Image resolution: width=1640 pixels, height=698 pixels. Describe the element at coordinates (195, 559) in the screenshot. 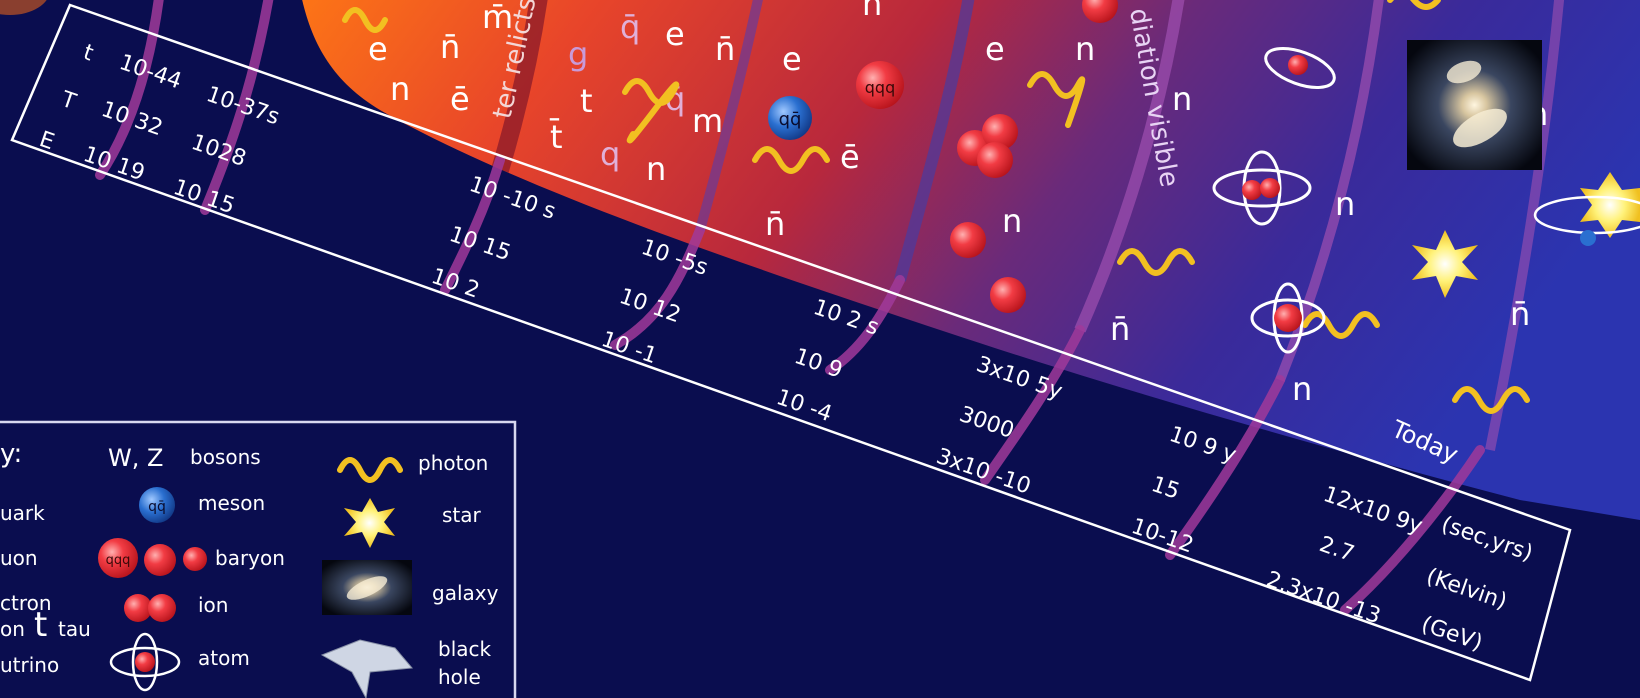

I see `neutron-icon` at that location.